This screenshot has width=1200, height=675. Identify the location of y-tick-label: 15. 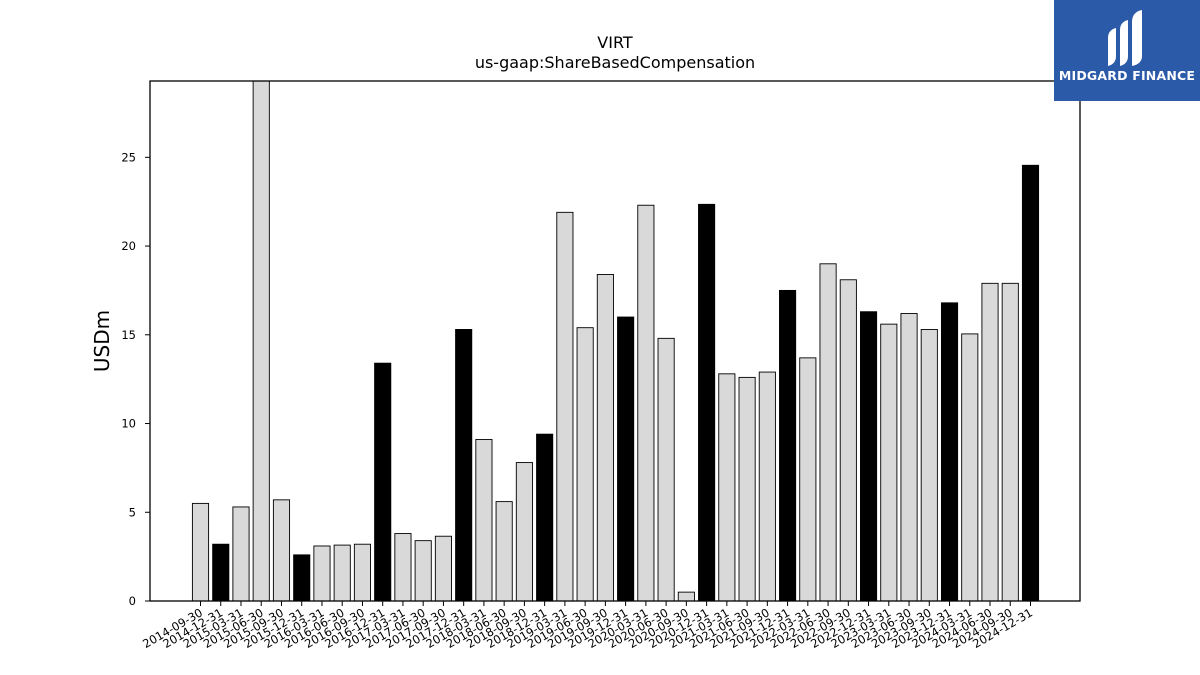
(128, 335).